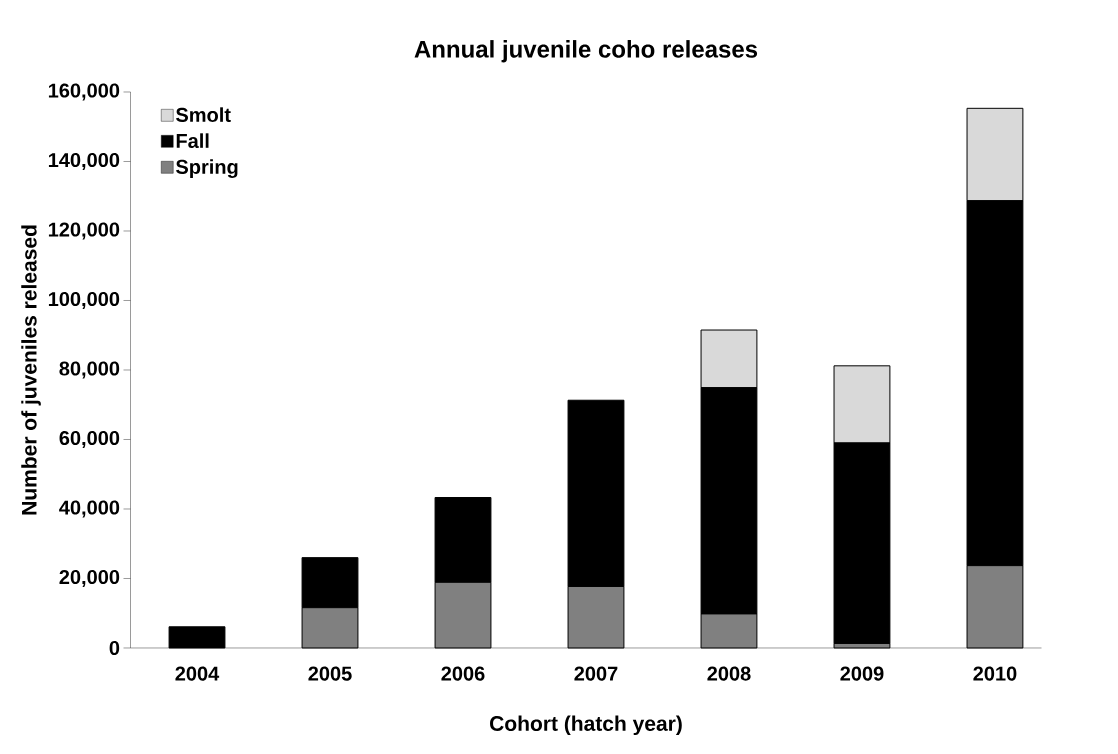 This screenshot has height=754, width=1118. Describe the element at coordinates (197, 673) in the screenshot. I see `x-tick-label: 2004` at that location.